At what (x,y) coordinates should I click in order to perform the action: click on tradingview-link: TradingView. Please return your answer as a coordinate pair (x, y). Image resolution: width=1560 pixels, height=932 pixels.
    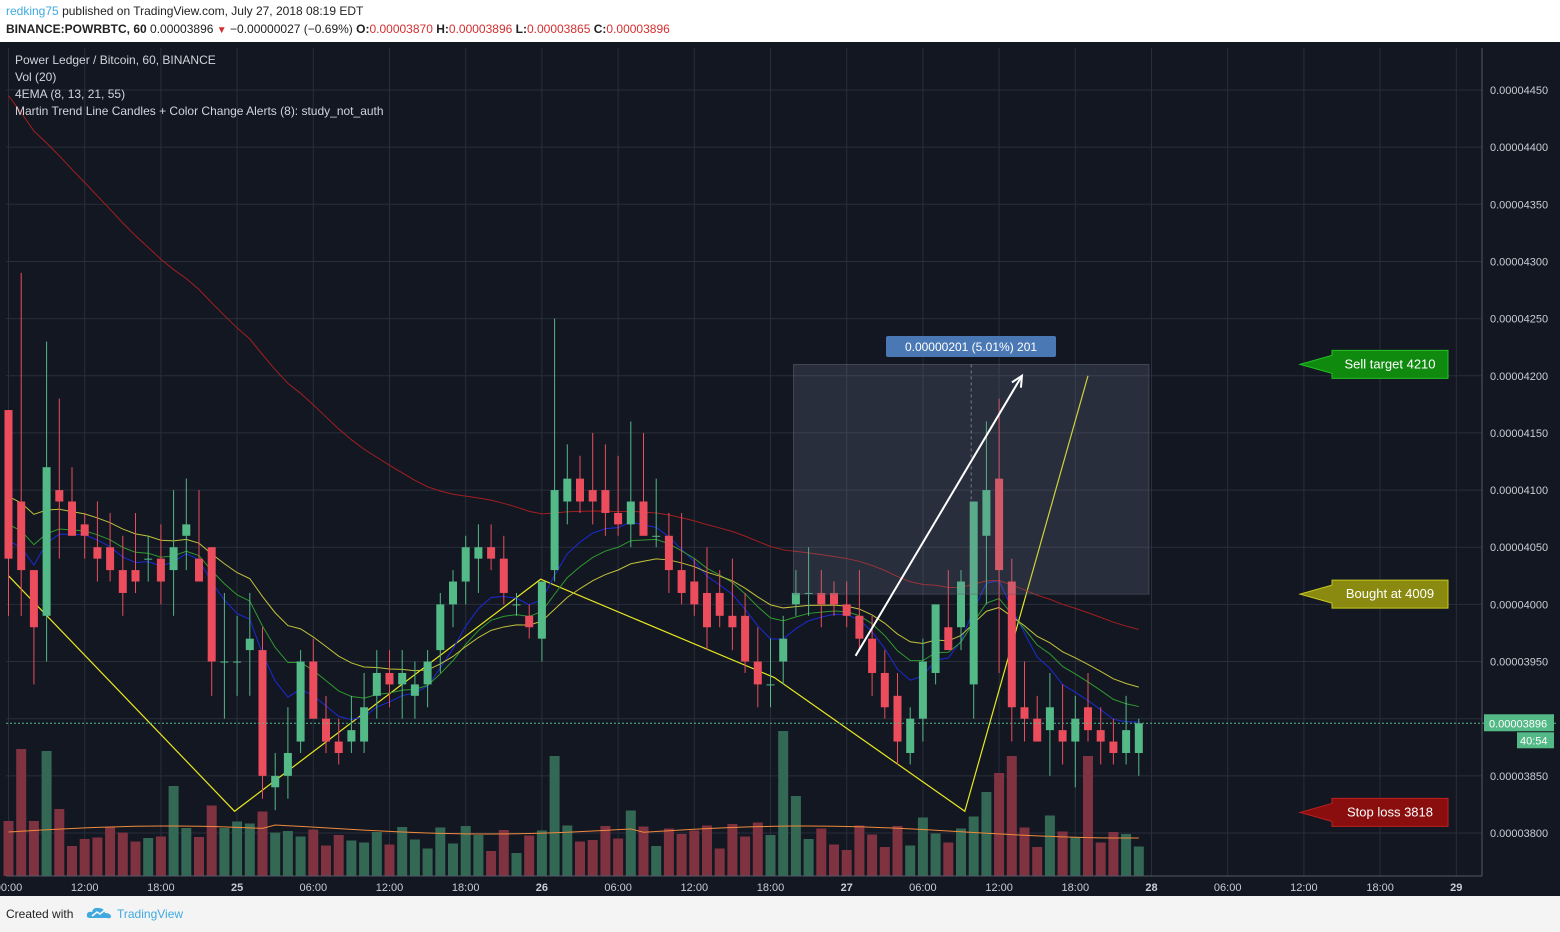
    Looking at the image, I should click on (150, 914).